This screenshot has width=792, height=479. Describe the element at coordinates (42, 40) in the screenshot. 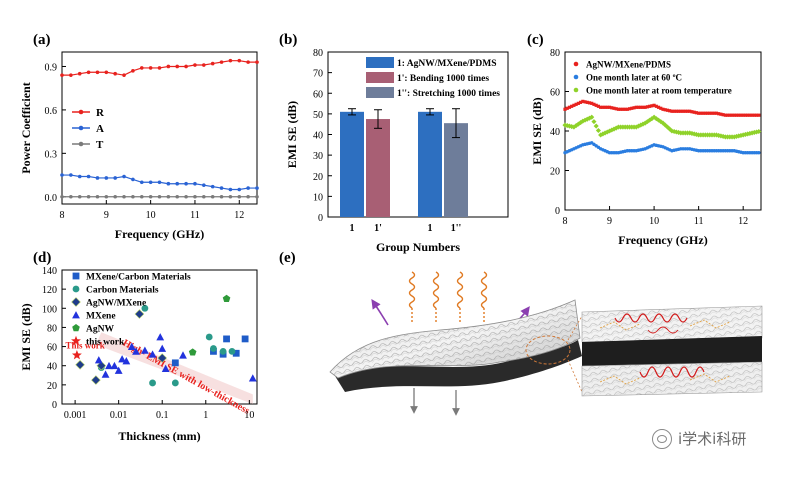

I see `panel-label-a: (a)` at that location.